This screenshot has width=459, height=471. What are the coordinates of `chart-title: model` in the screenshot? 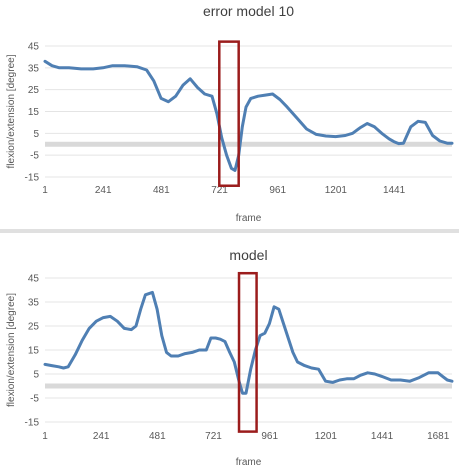 It's located at (248, 255).